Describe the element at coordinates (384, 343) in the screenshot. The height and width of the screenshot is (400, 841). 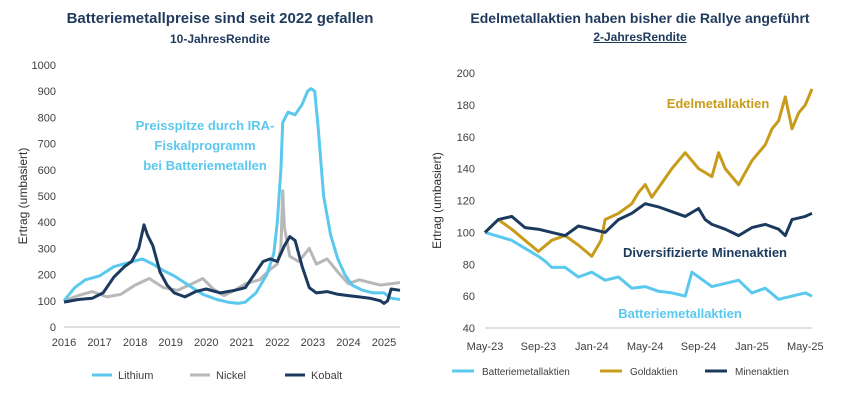
I see `x-tick-label: 2025` at that location.